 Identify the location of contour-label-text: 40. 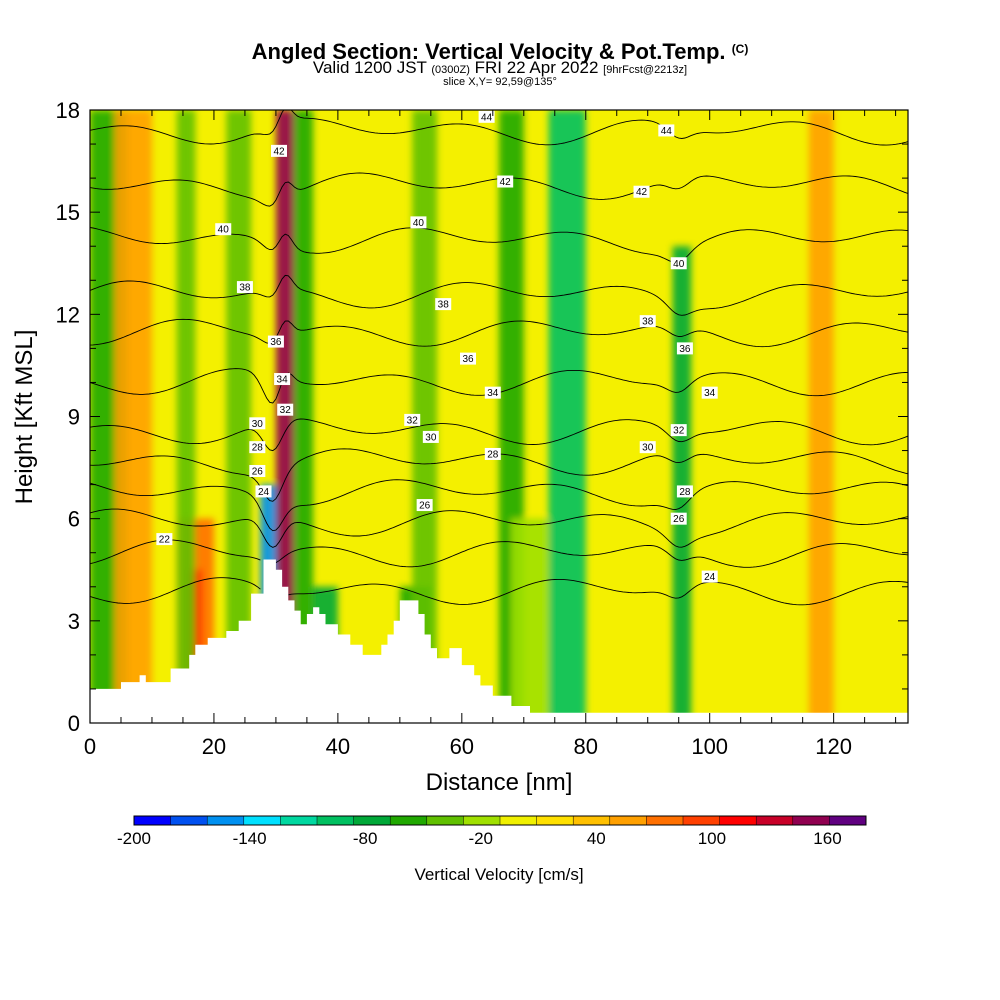
(679, 264).